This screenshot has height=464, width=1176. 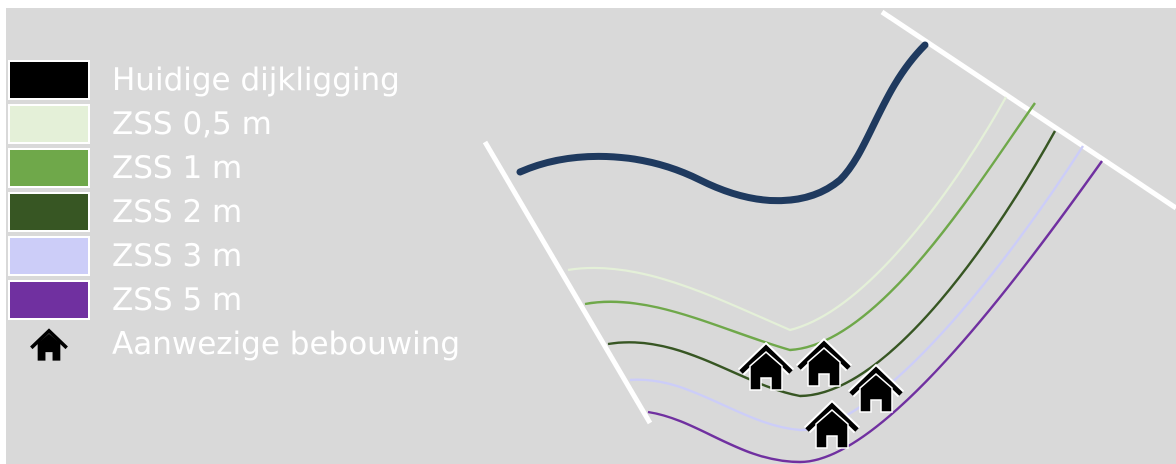 I want to click on legend-item-zss-2: ZSS 2 m, so click(x=268, y=212).